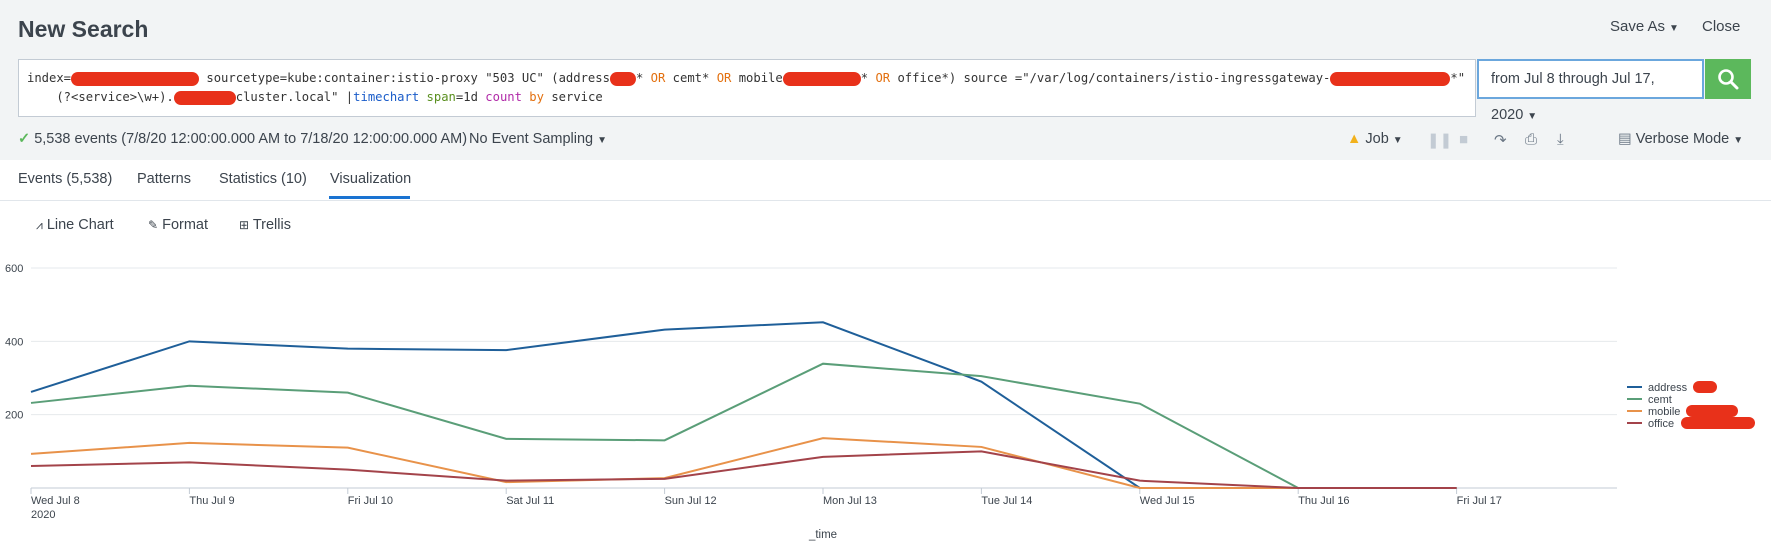 The height and width of the screenshot is (551, 1771). What do you see at coordinates (294, 97) in the screenshot?
I see `search-text: cluster.local" |` at bounding box center [294, 97].